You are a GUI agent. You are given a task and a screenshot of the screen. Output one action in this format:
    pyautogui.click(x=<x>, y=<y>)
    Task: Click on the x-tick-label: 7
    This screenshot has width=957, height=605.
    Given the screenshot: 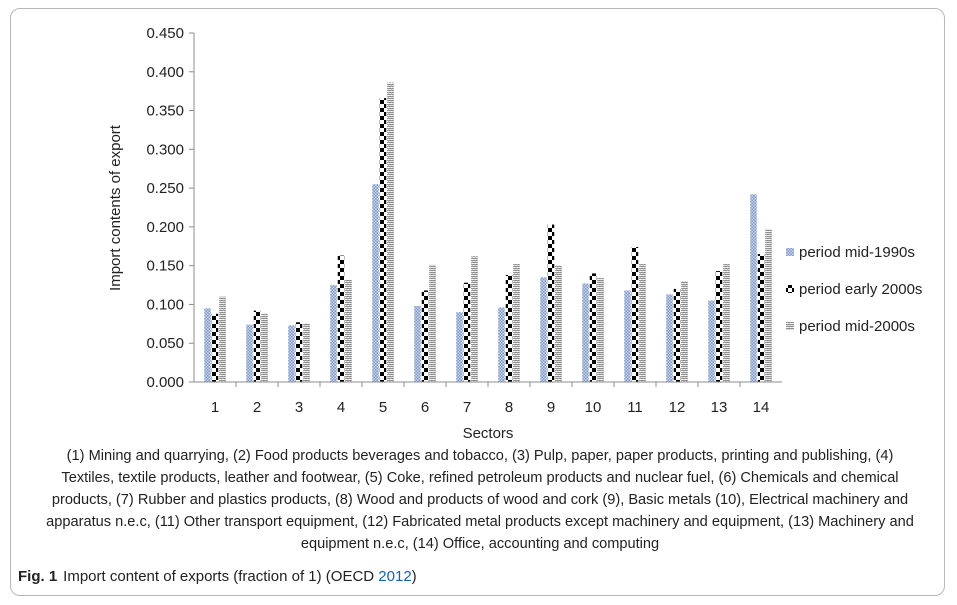 What is the action you would take?
    pyautogui.click(x=467, y=407)
    